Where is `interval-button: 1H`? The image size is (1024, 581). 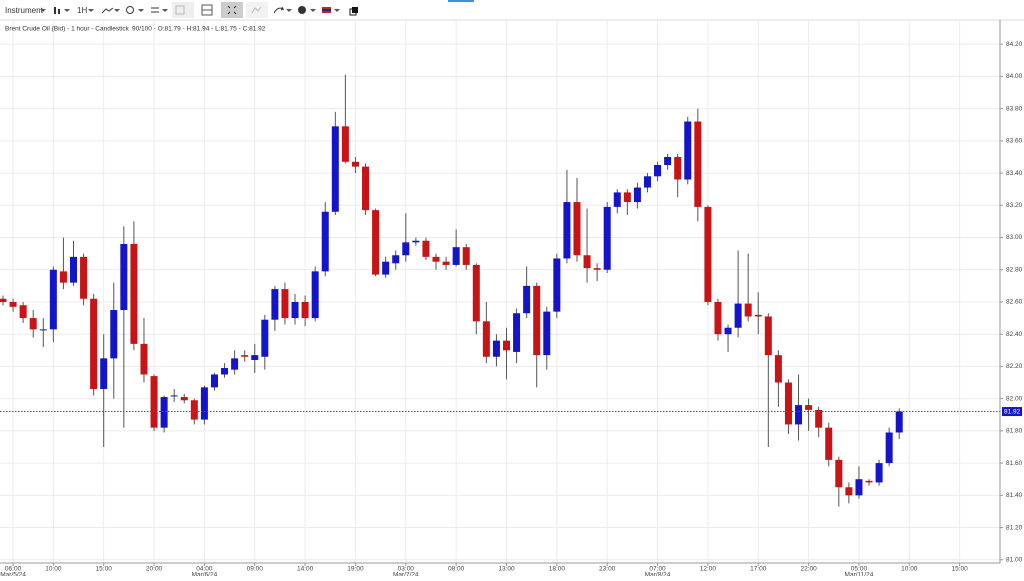
interval-button: 1H is located at coordinates (82, 10).